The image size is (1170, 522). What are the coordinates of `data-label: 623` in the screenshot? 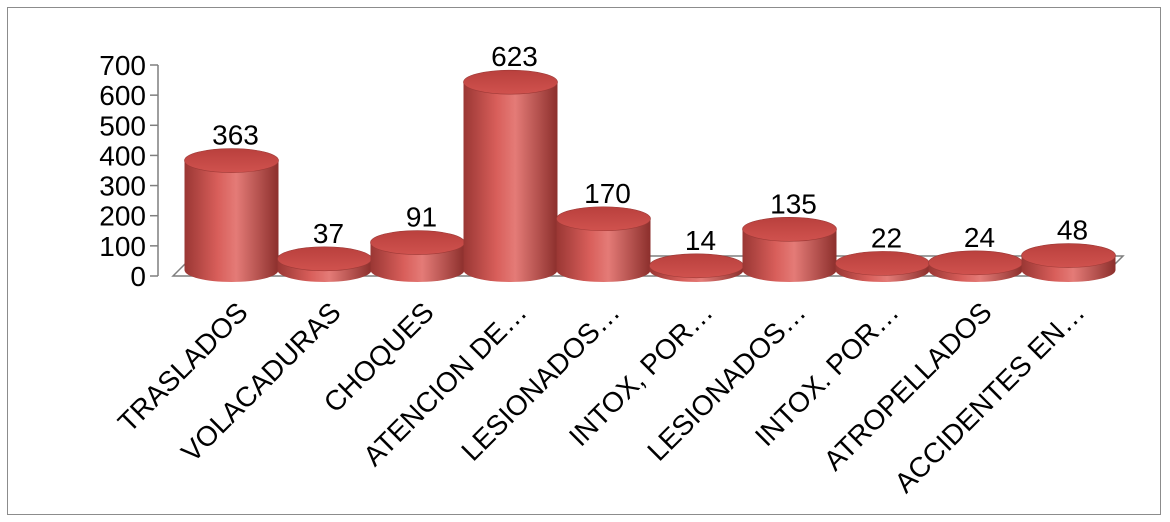 It's located at (514, 56).